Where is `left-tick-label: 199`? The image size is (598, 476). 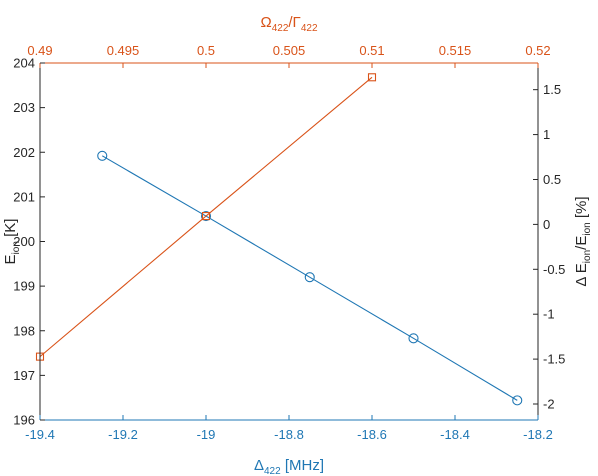
left-tick-label: 199 is located at coordinates (24, 286).